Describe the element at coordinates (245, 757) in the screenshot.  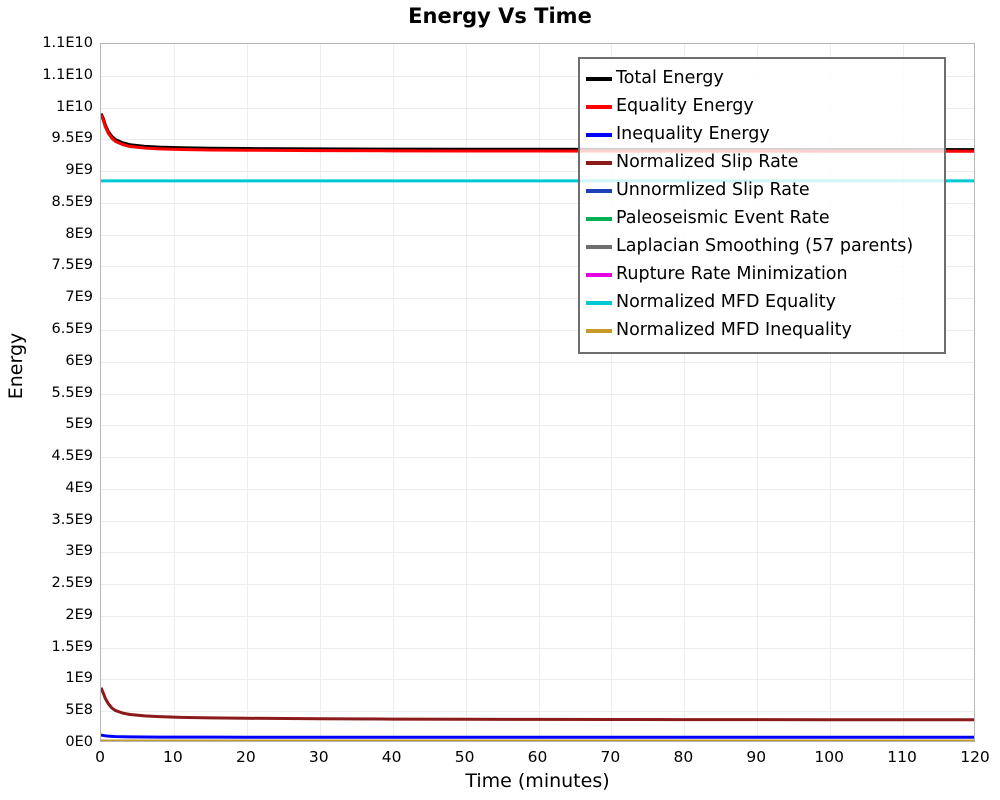
I see `x-tick-label: 20` at that location.